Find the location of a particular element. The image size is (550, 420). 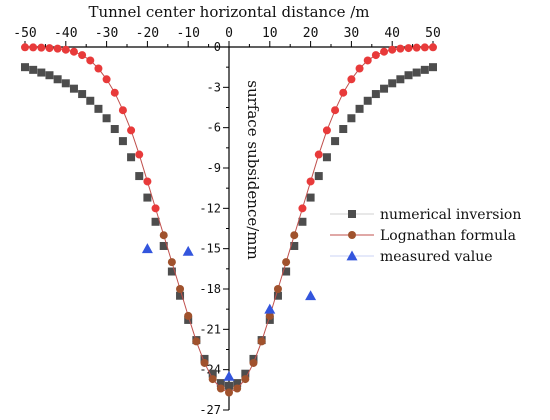

y-tick-label: -3 is located at coordinates (214, 87).